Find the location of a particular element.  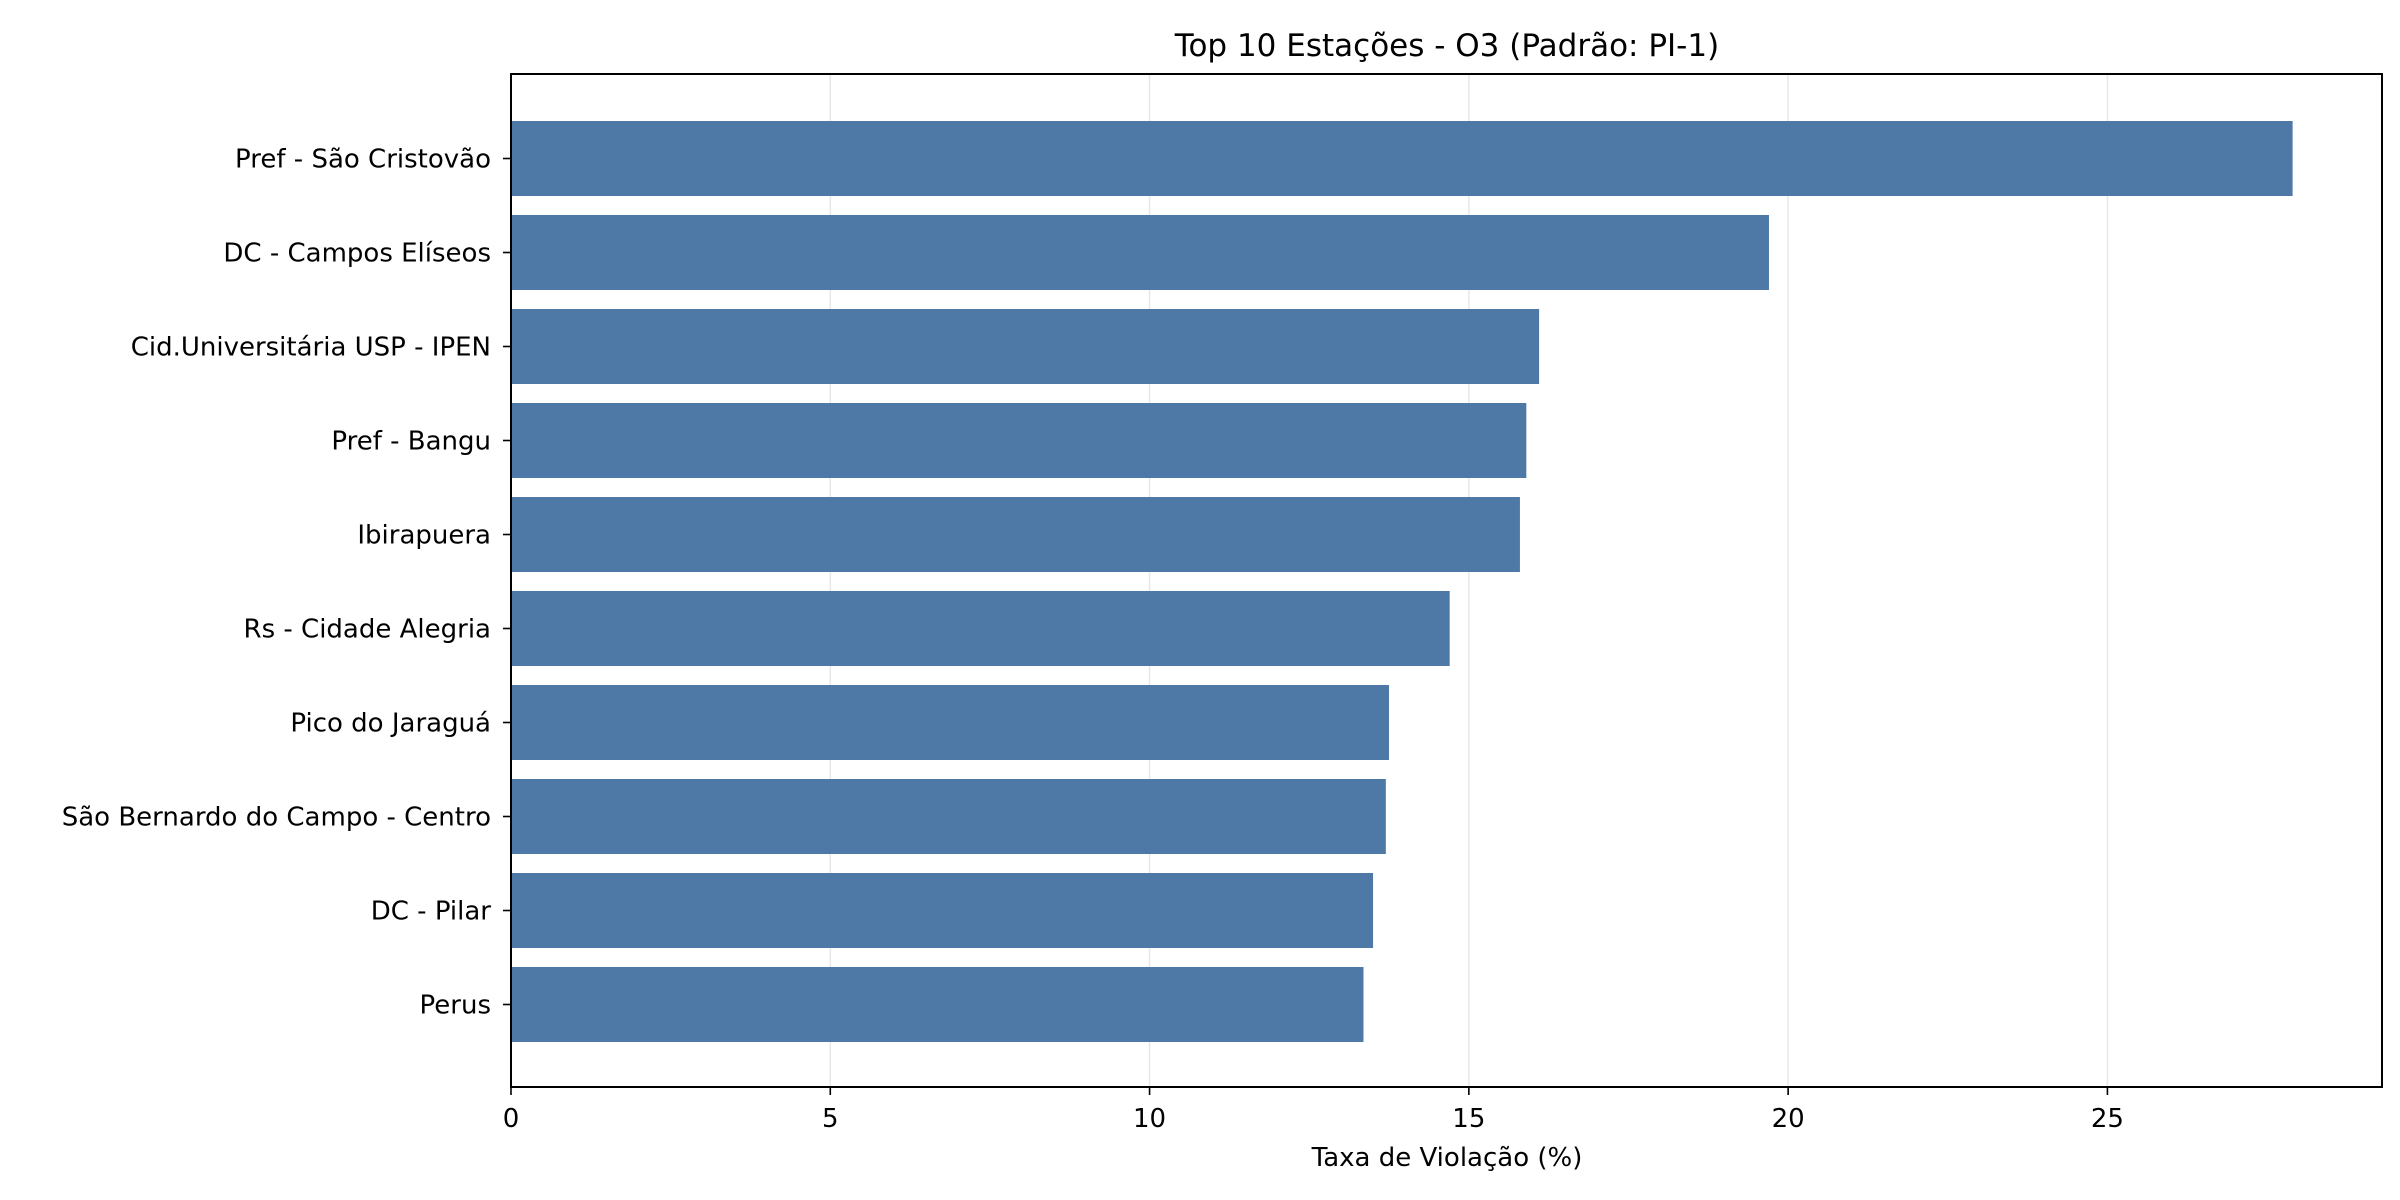

y-tick-label: Rs - Cidade Alegria is located at coordinates (367, 630).